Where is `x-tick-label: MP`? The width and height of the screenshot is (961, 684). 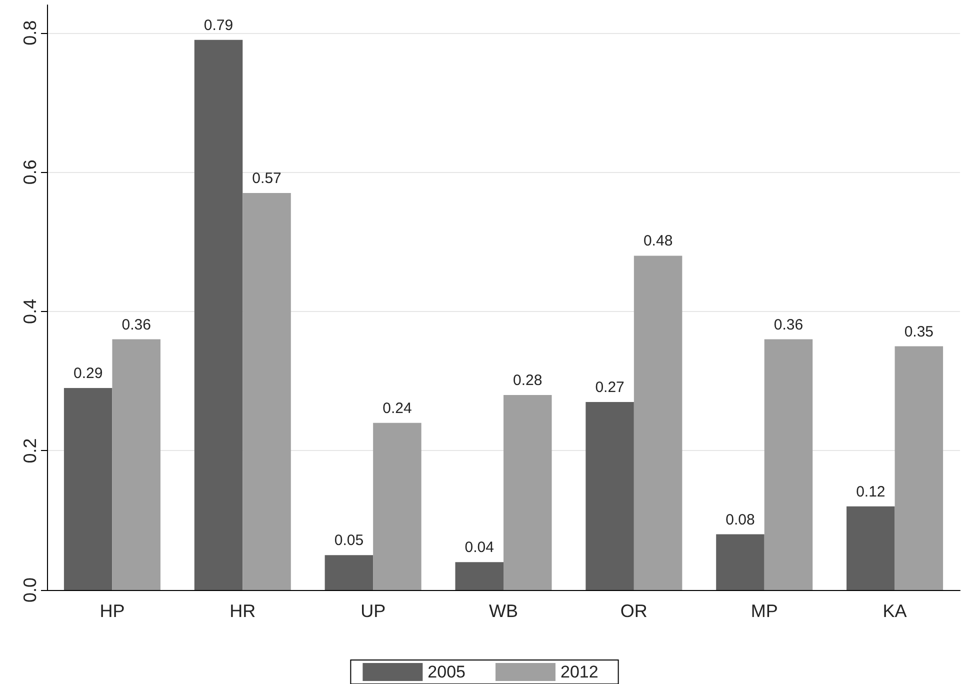
x-tick-label: MP is located at coordinates (764, 611).